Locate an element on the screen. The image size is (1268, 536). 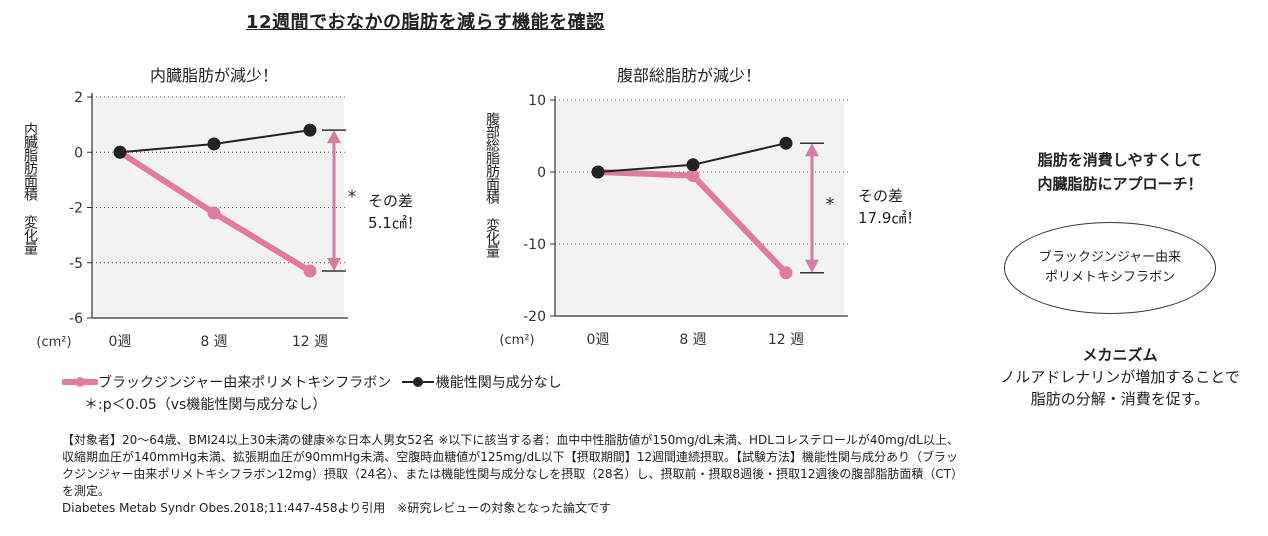
chart1-difference-note: その差 5.1㎠！ is located at coordinates (395, 212).